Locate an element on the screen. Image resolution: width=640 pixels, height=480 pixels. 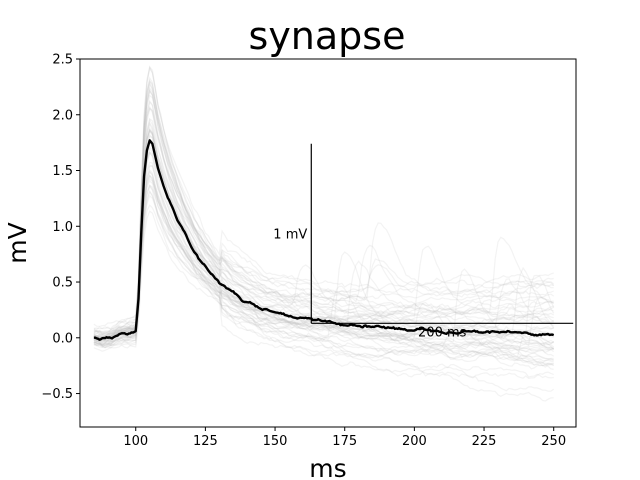
y-tick-label: −0.5 is located at coordinates (57, 394).